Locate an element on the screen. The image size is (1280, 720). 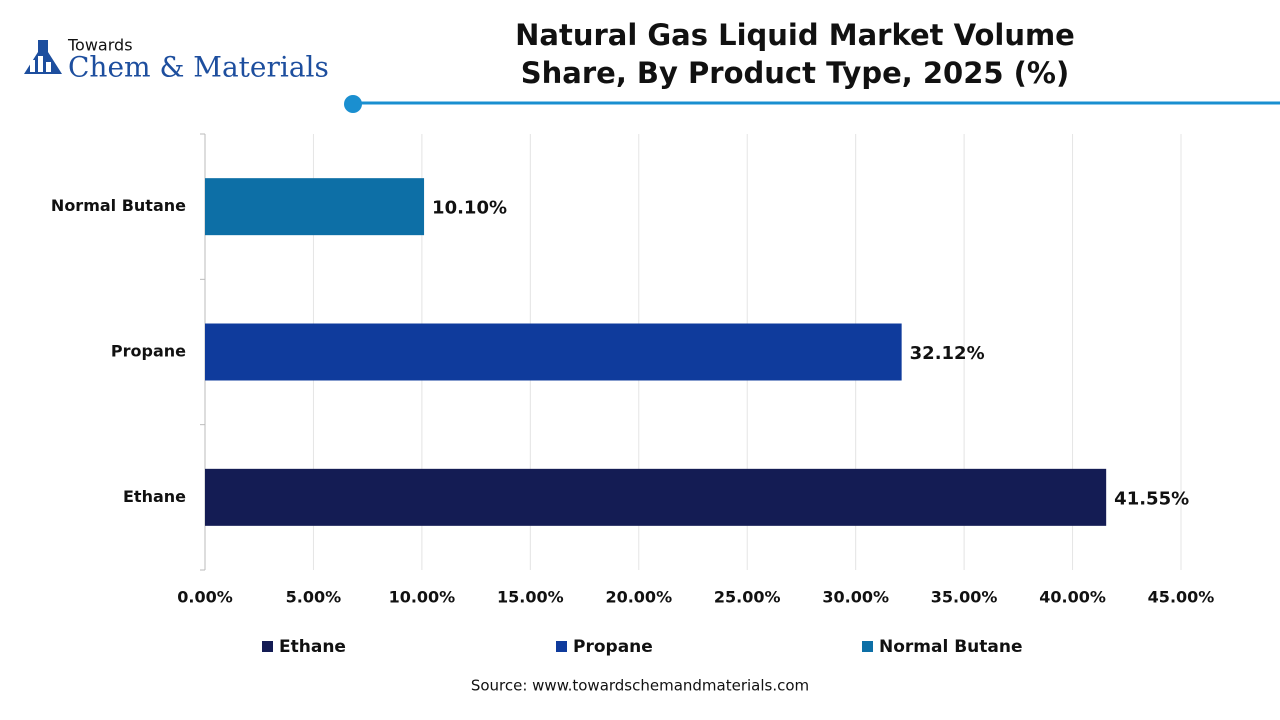
x-tick-label: 35.00% is located at coordinates (964, 597).